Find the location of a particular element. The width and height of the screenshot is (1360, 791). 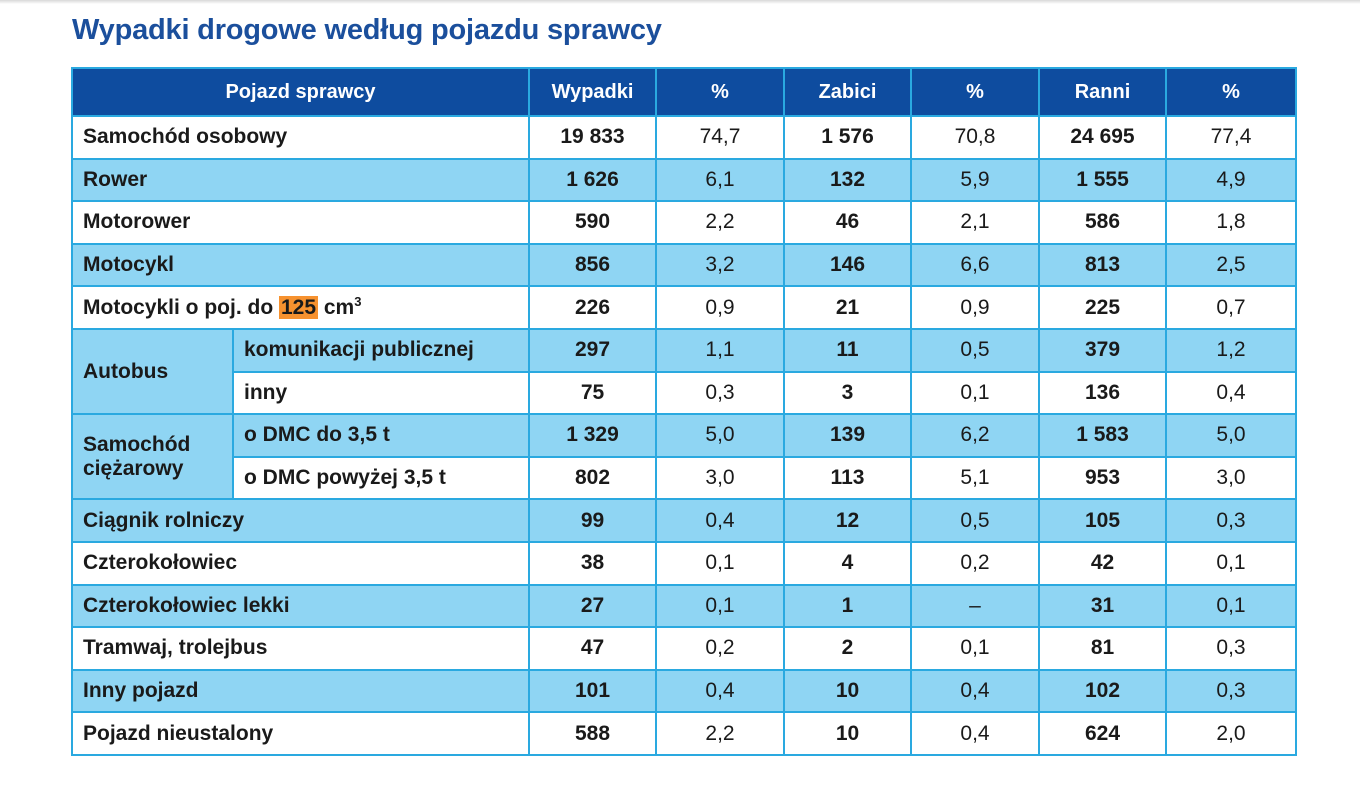

cell-injured-pct: 4,9 is located at coordinates (1231, 180).